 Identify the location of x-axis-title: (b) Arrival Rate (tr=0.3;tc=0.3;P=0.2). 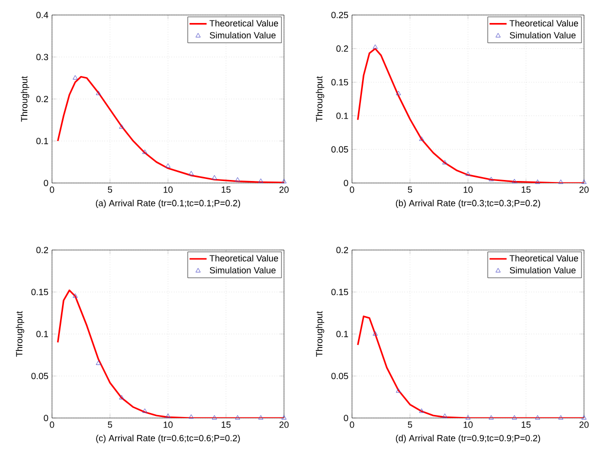
(468, 204).